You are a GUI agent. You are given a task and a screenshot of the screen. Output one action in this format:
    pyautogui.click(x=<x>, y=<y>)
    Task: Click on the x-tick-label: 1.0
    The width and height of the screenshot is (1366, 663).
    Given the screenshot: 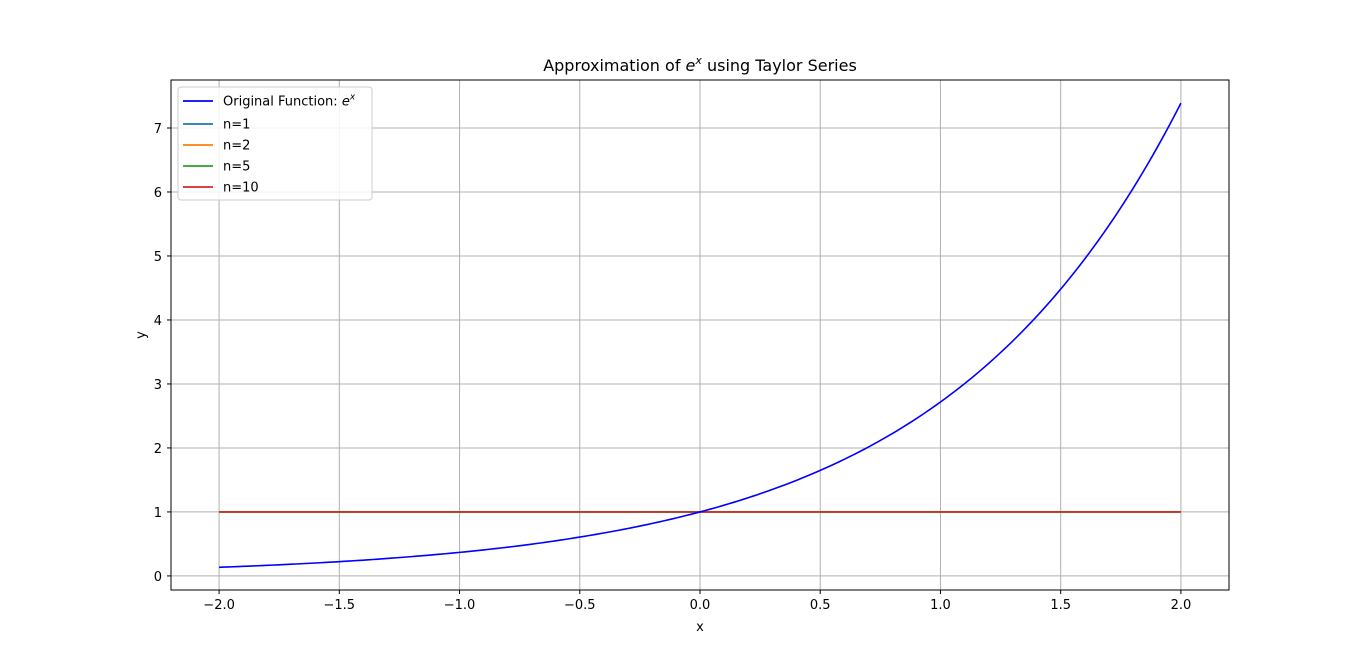 What is the action you would take?
    pyautogui.click(x=940, y=605)
    